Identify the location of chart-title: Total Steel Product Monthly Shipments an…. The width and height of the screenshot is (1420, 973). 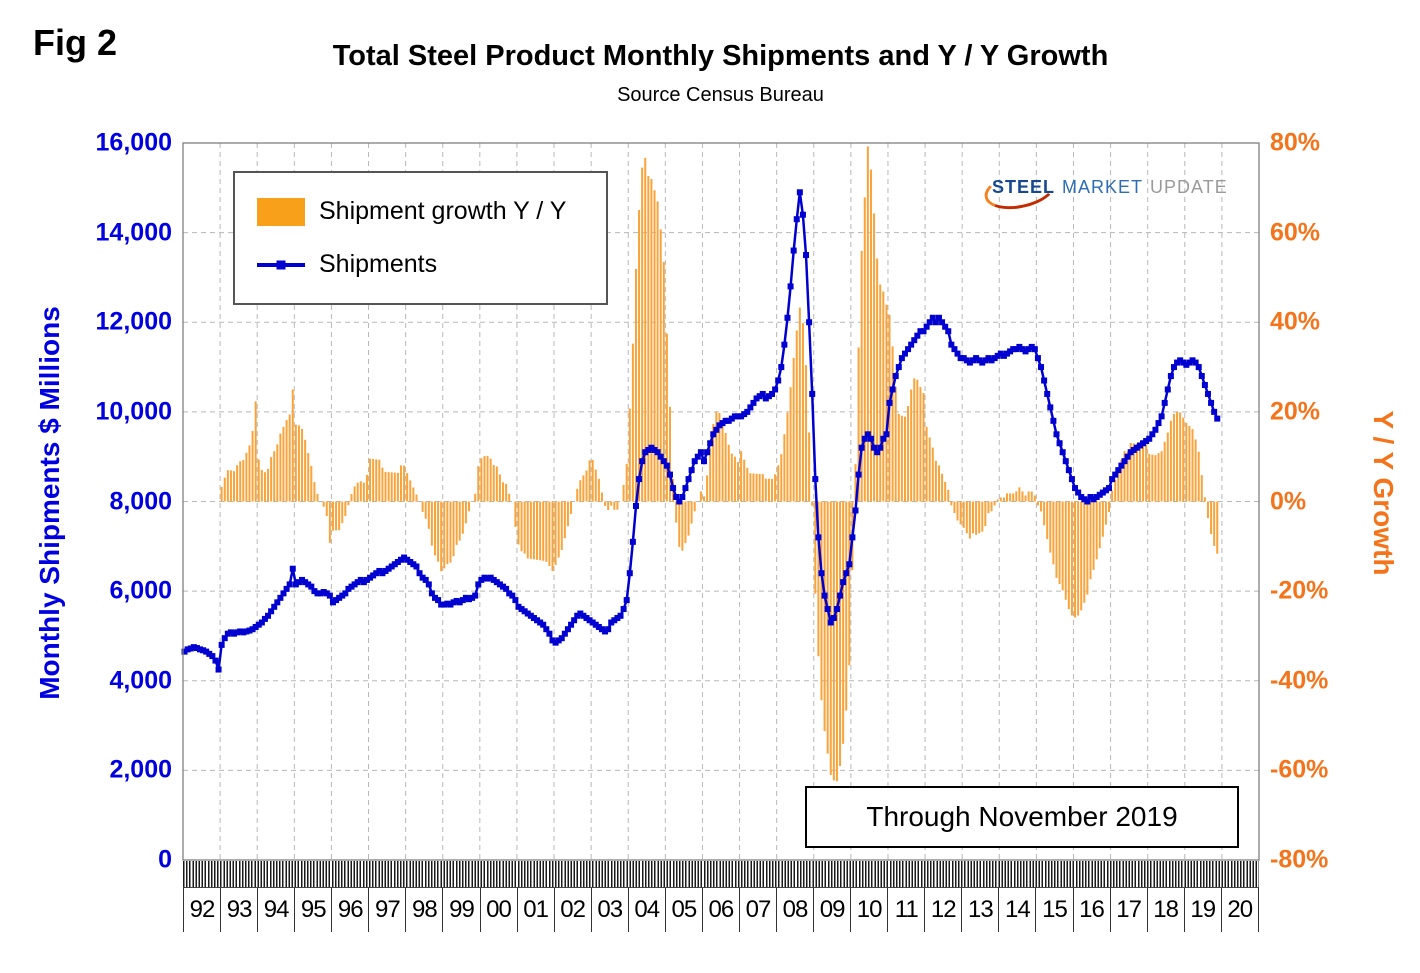
(720, 56).